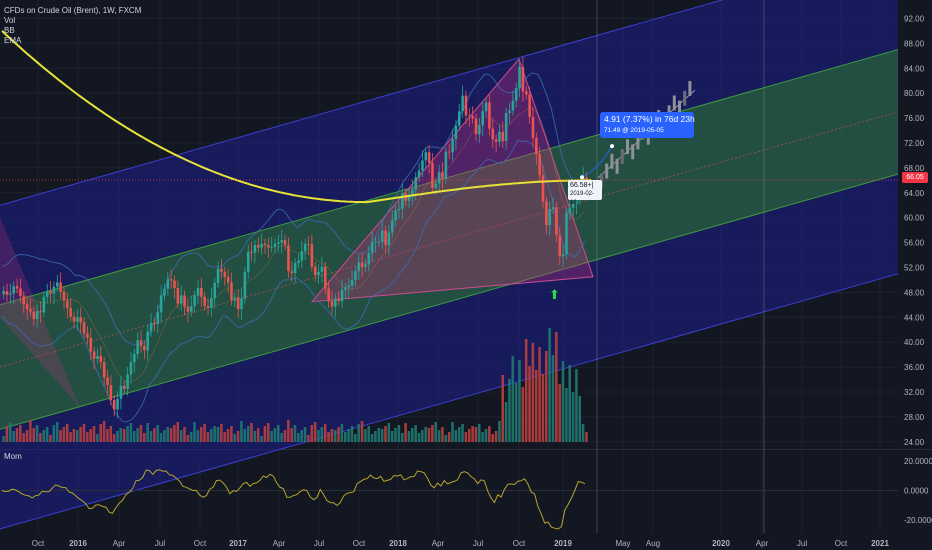 This screenshot has width=932, height=550. Describe the element at coordinates (914, 442) in the screenshot. I see `price-tick-label: 24.00` at that location.